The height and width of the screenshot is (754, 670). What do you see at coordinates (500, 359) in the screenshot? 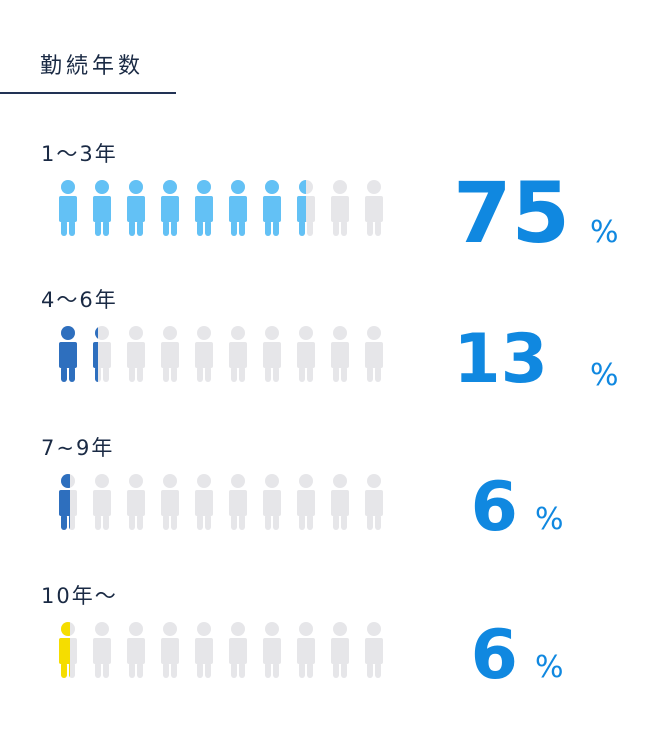
I see `percentage-value: 13` at bounding box center [500, 359].